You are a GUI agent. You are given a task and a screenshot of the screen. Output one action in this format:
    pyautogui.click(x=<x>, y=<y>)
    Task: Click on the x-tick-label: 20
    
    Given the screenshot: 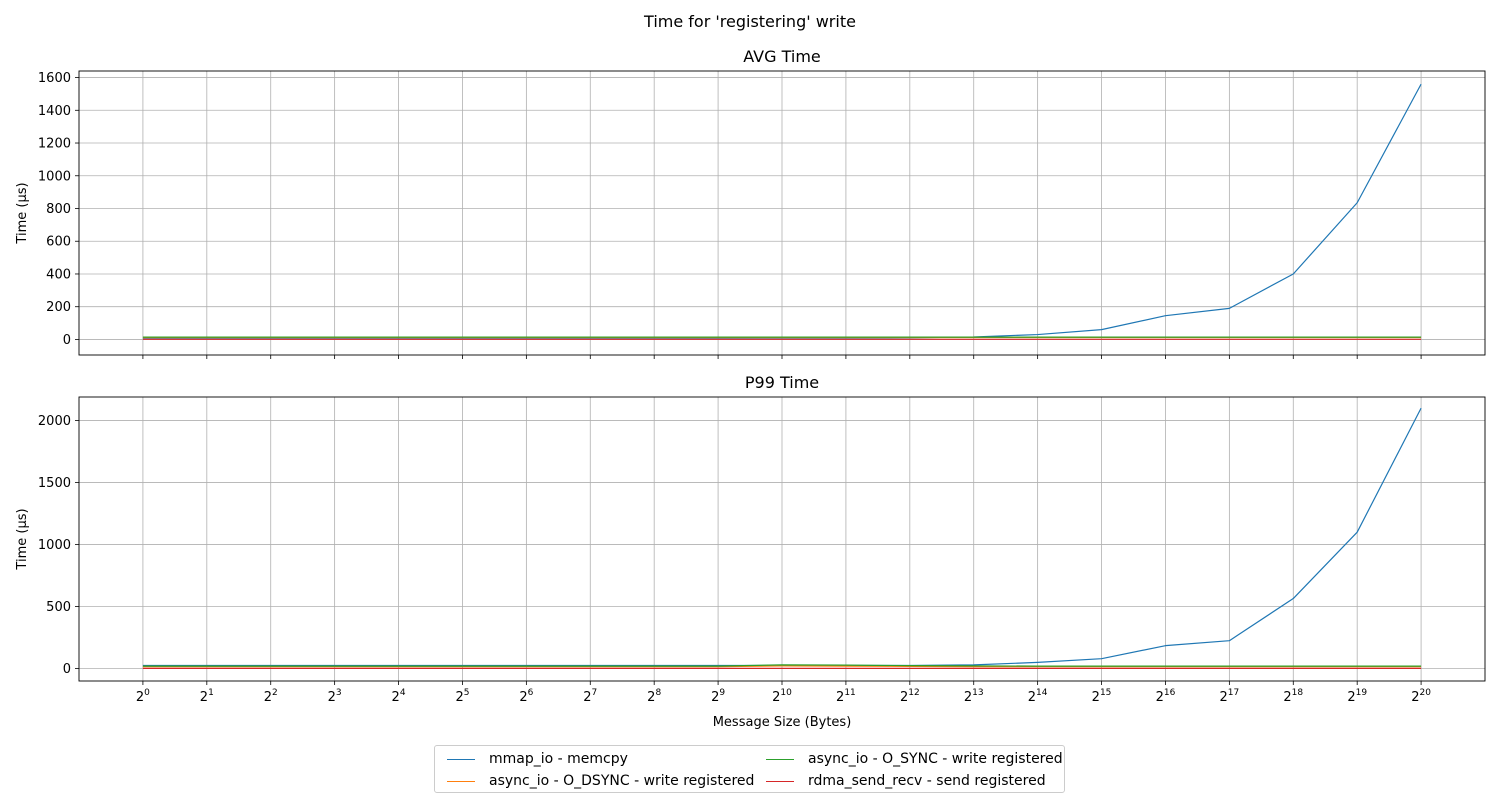 What is the action you would take?
    pyautogui.click(x=143, y=696)
    